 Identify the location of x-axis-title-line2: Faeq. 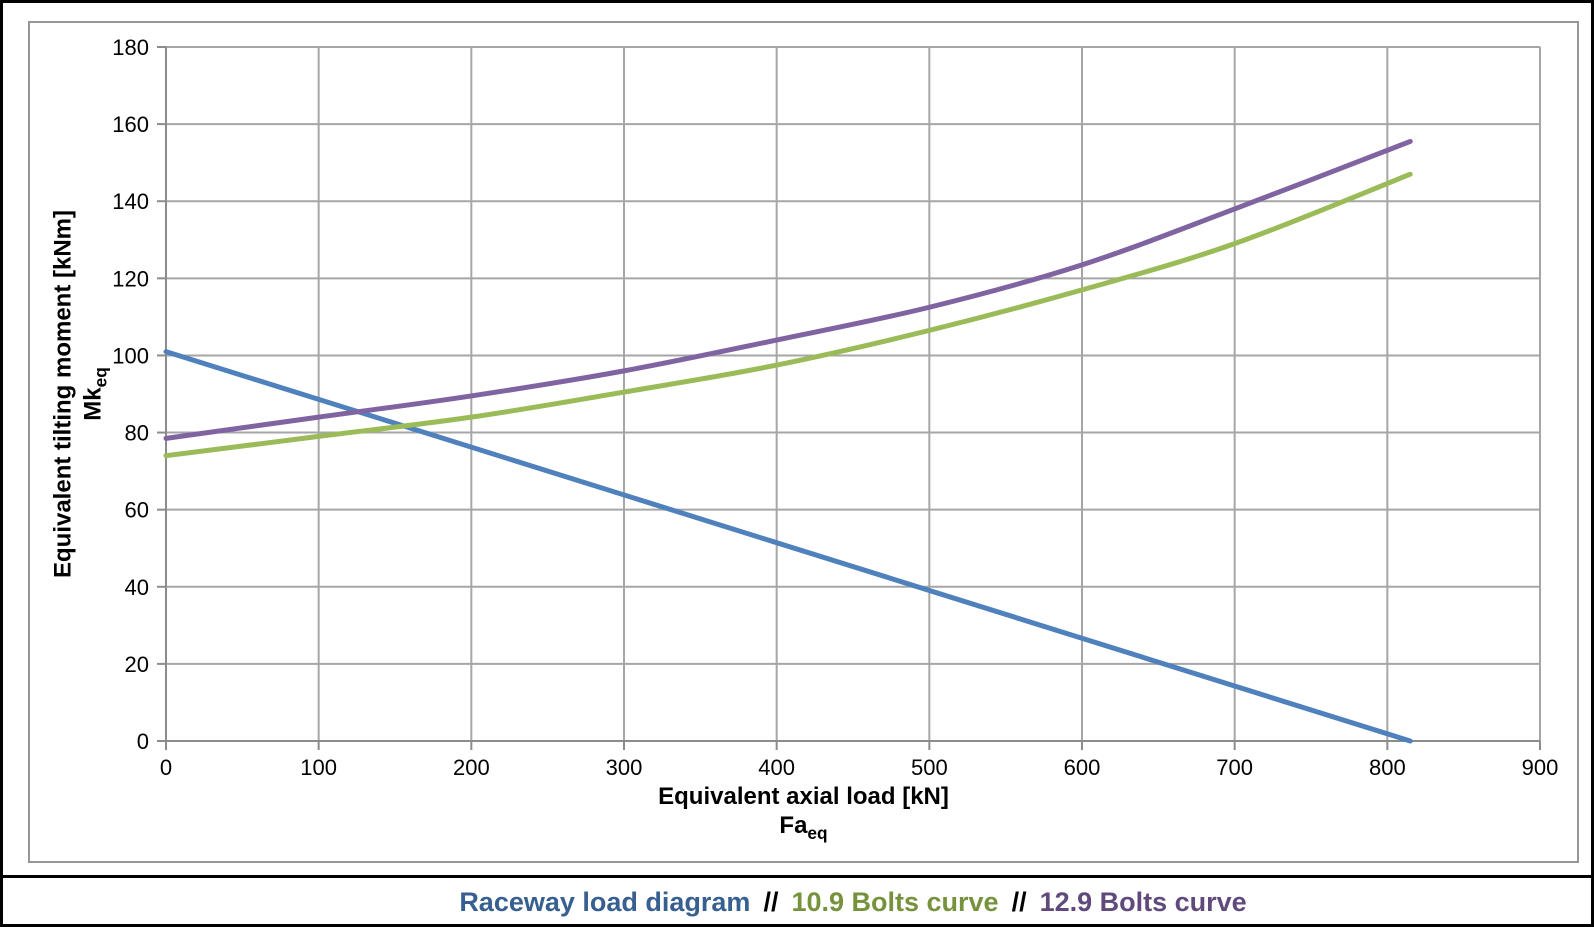
(803, 829).